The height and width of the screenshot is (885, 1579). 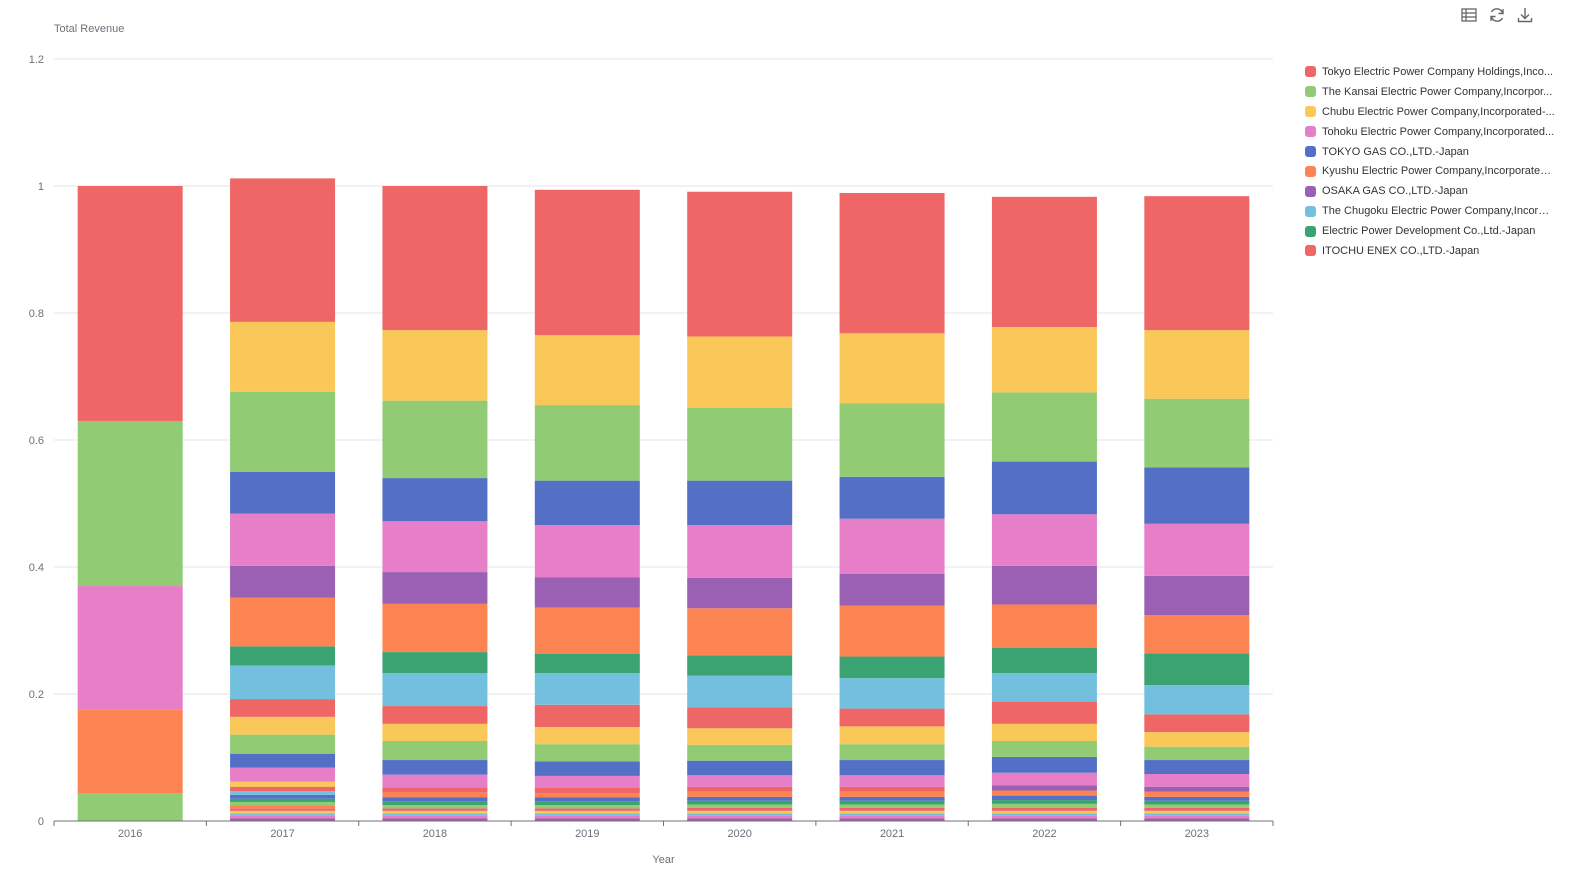 What do you see at coordinates (1469, 15) in the screenshot?
I see `table-icon` at bounding box center [1469, 15].